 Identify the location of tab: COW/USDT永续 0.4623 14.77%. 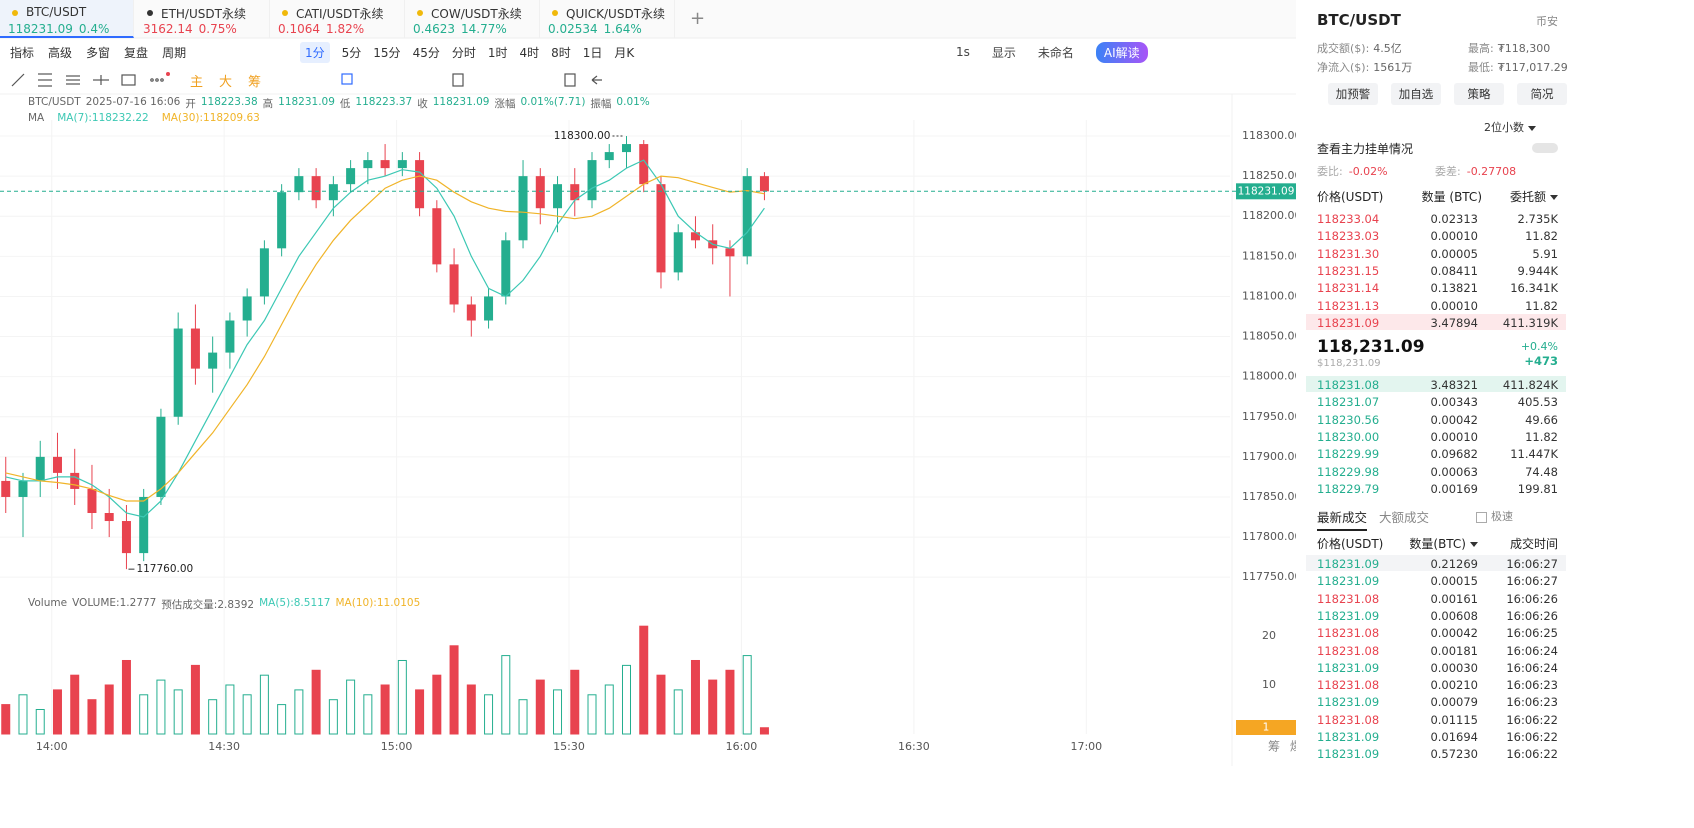
(472, 19).